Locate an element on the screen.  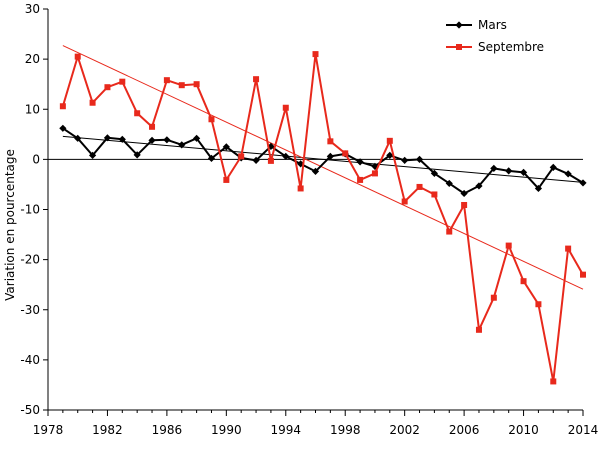
x-tick-label: 2010 is located at coordinates (523, 430).